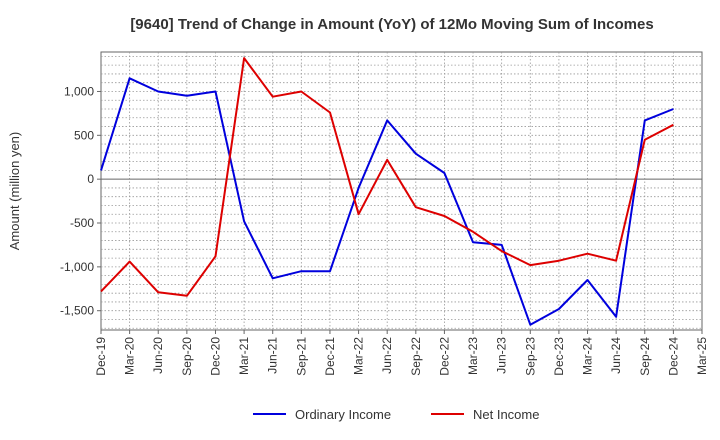 The height and width of the screenshot is (440, 720). I want to click on y-tick-label: 0, so click(90, 179).